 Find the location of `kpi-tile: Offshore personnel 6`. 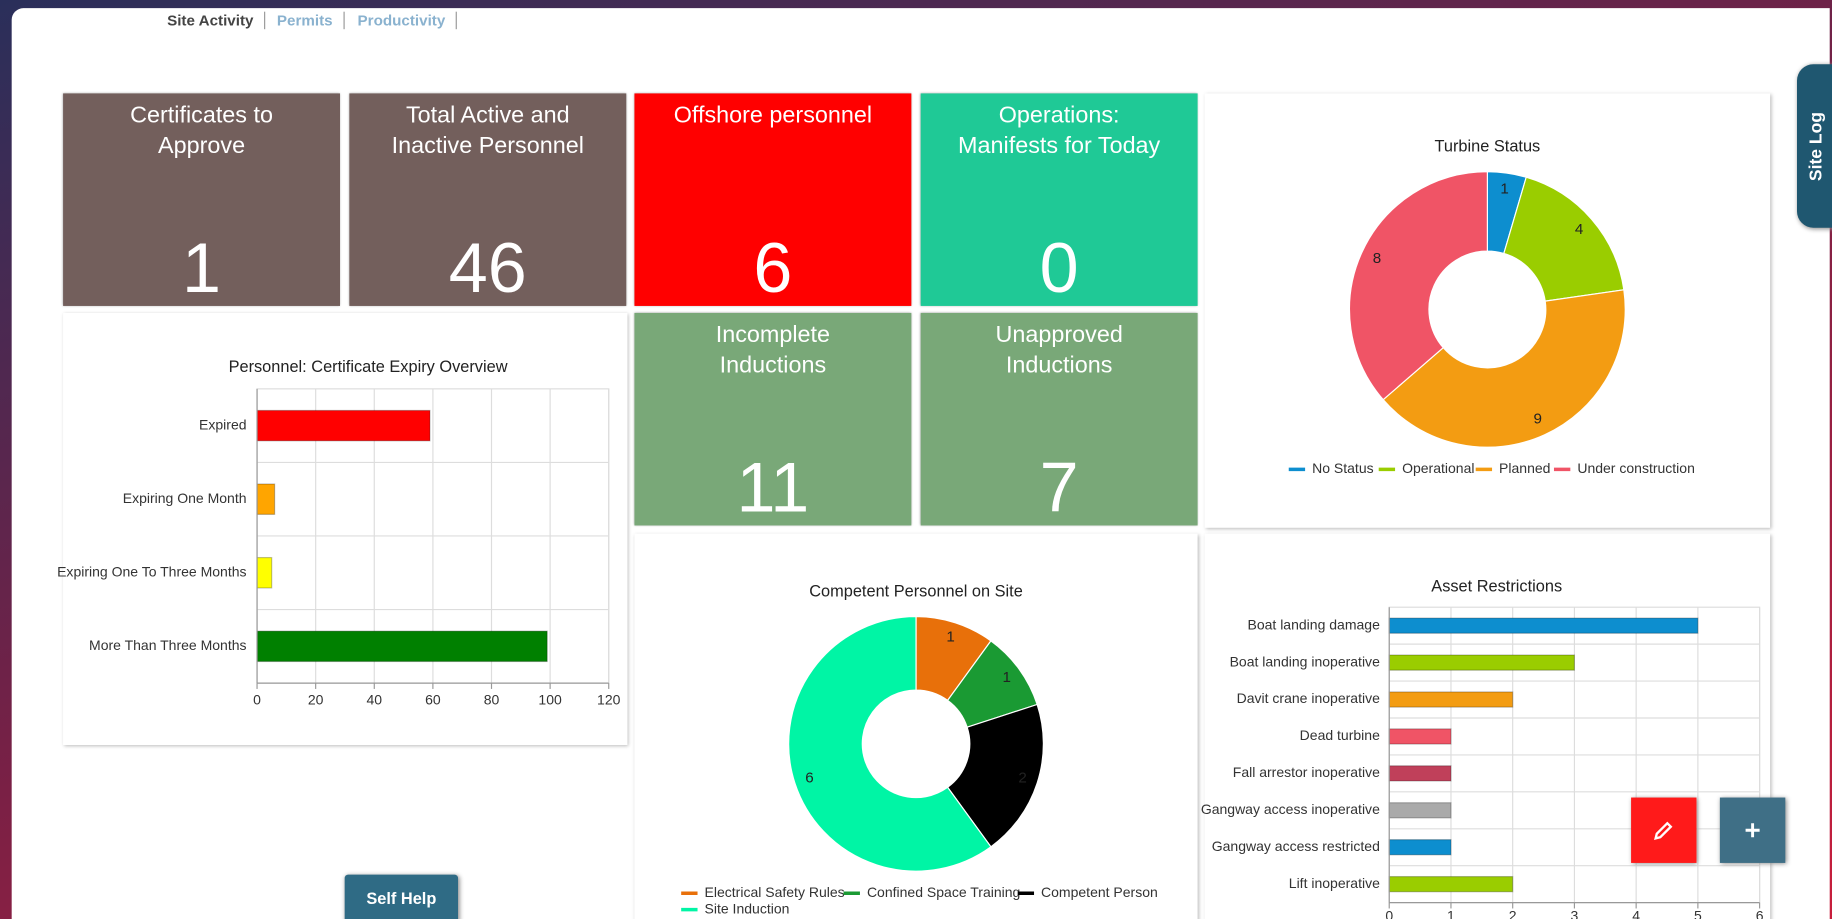

kpi-tile: Offshore personnel 6 is located at coordinates (773, 200).